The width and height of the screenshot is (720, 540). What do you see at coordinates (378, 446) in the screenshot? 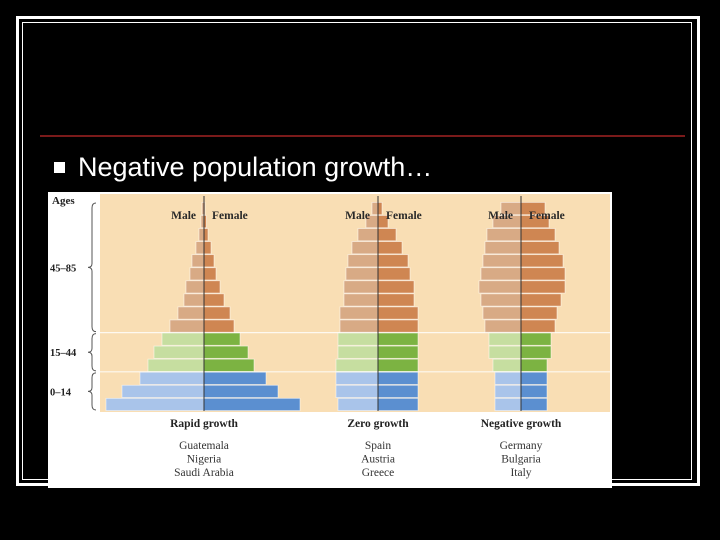
I see `country-label: Spain` at bounding box center [378, 446].